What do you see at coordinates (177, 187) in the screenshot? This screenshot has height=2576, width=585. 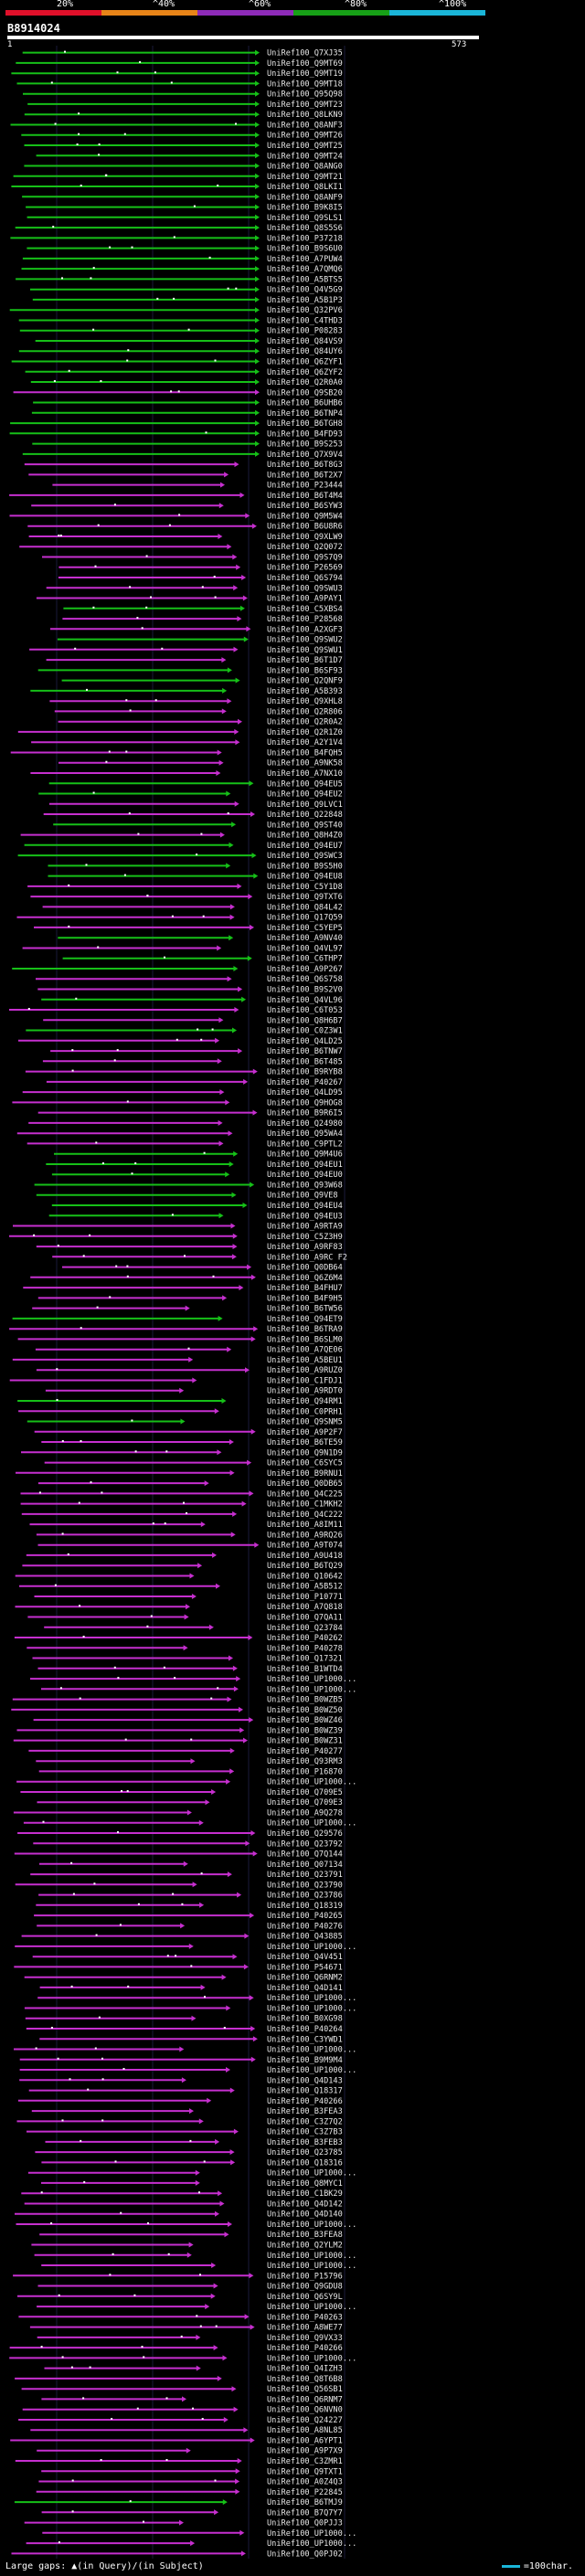 I see `hit-row: UniRef100_Q8LKI1` at bounding box center [177, 187].